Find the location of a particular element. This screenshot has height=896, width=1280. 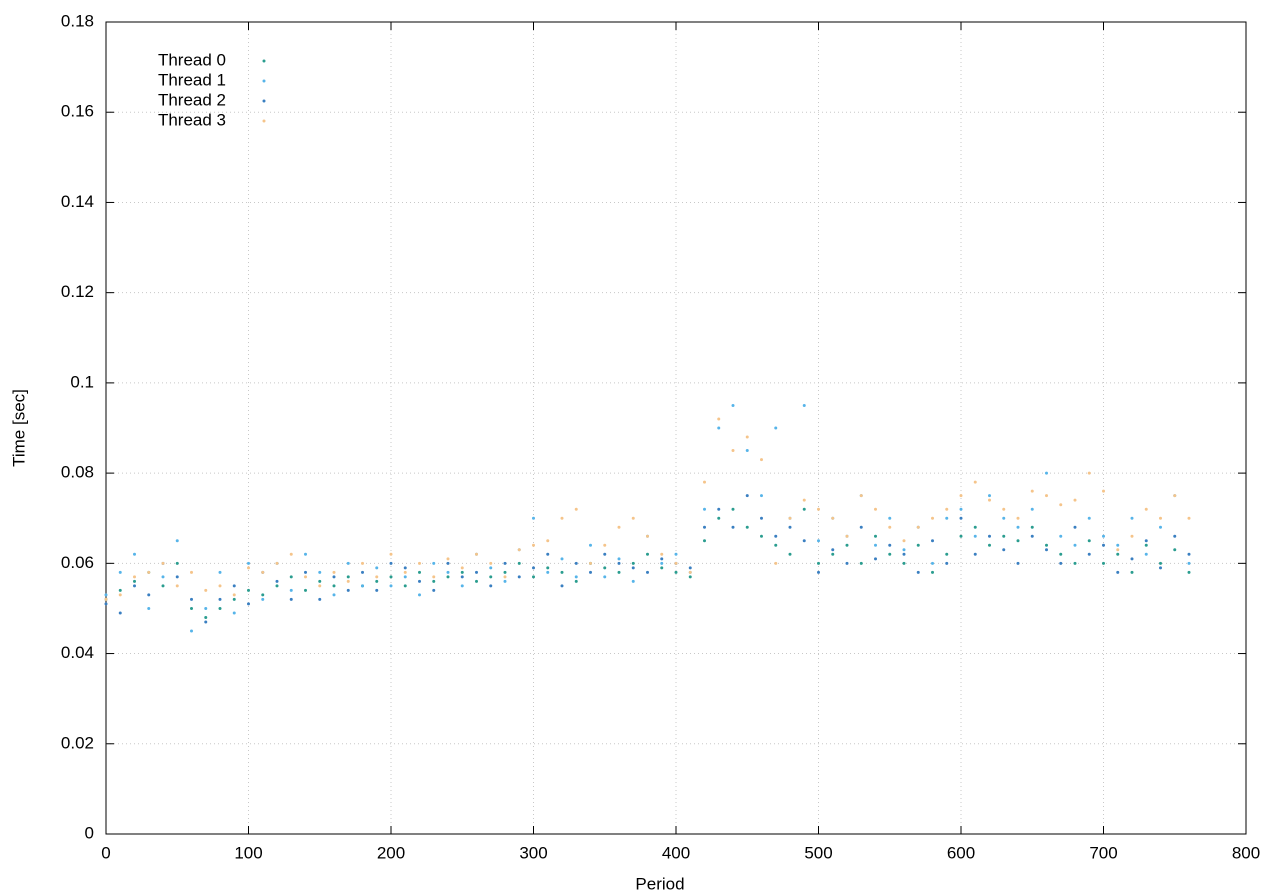

y-tick-label: 0.04 is located at coordinates (77, 652).